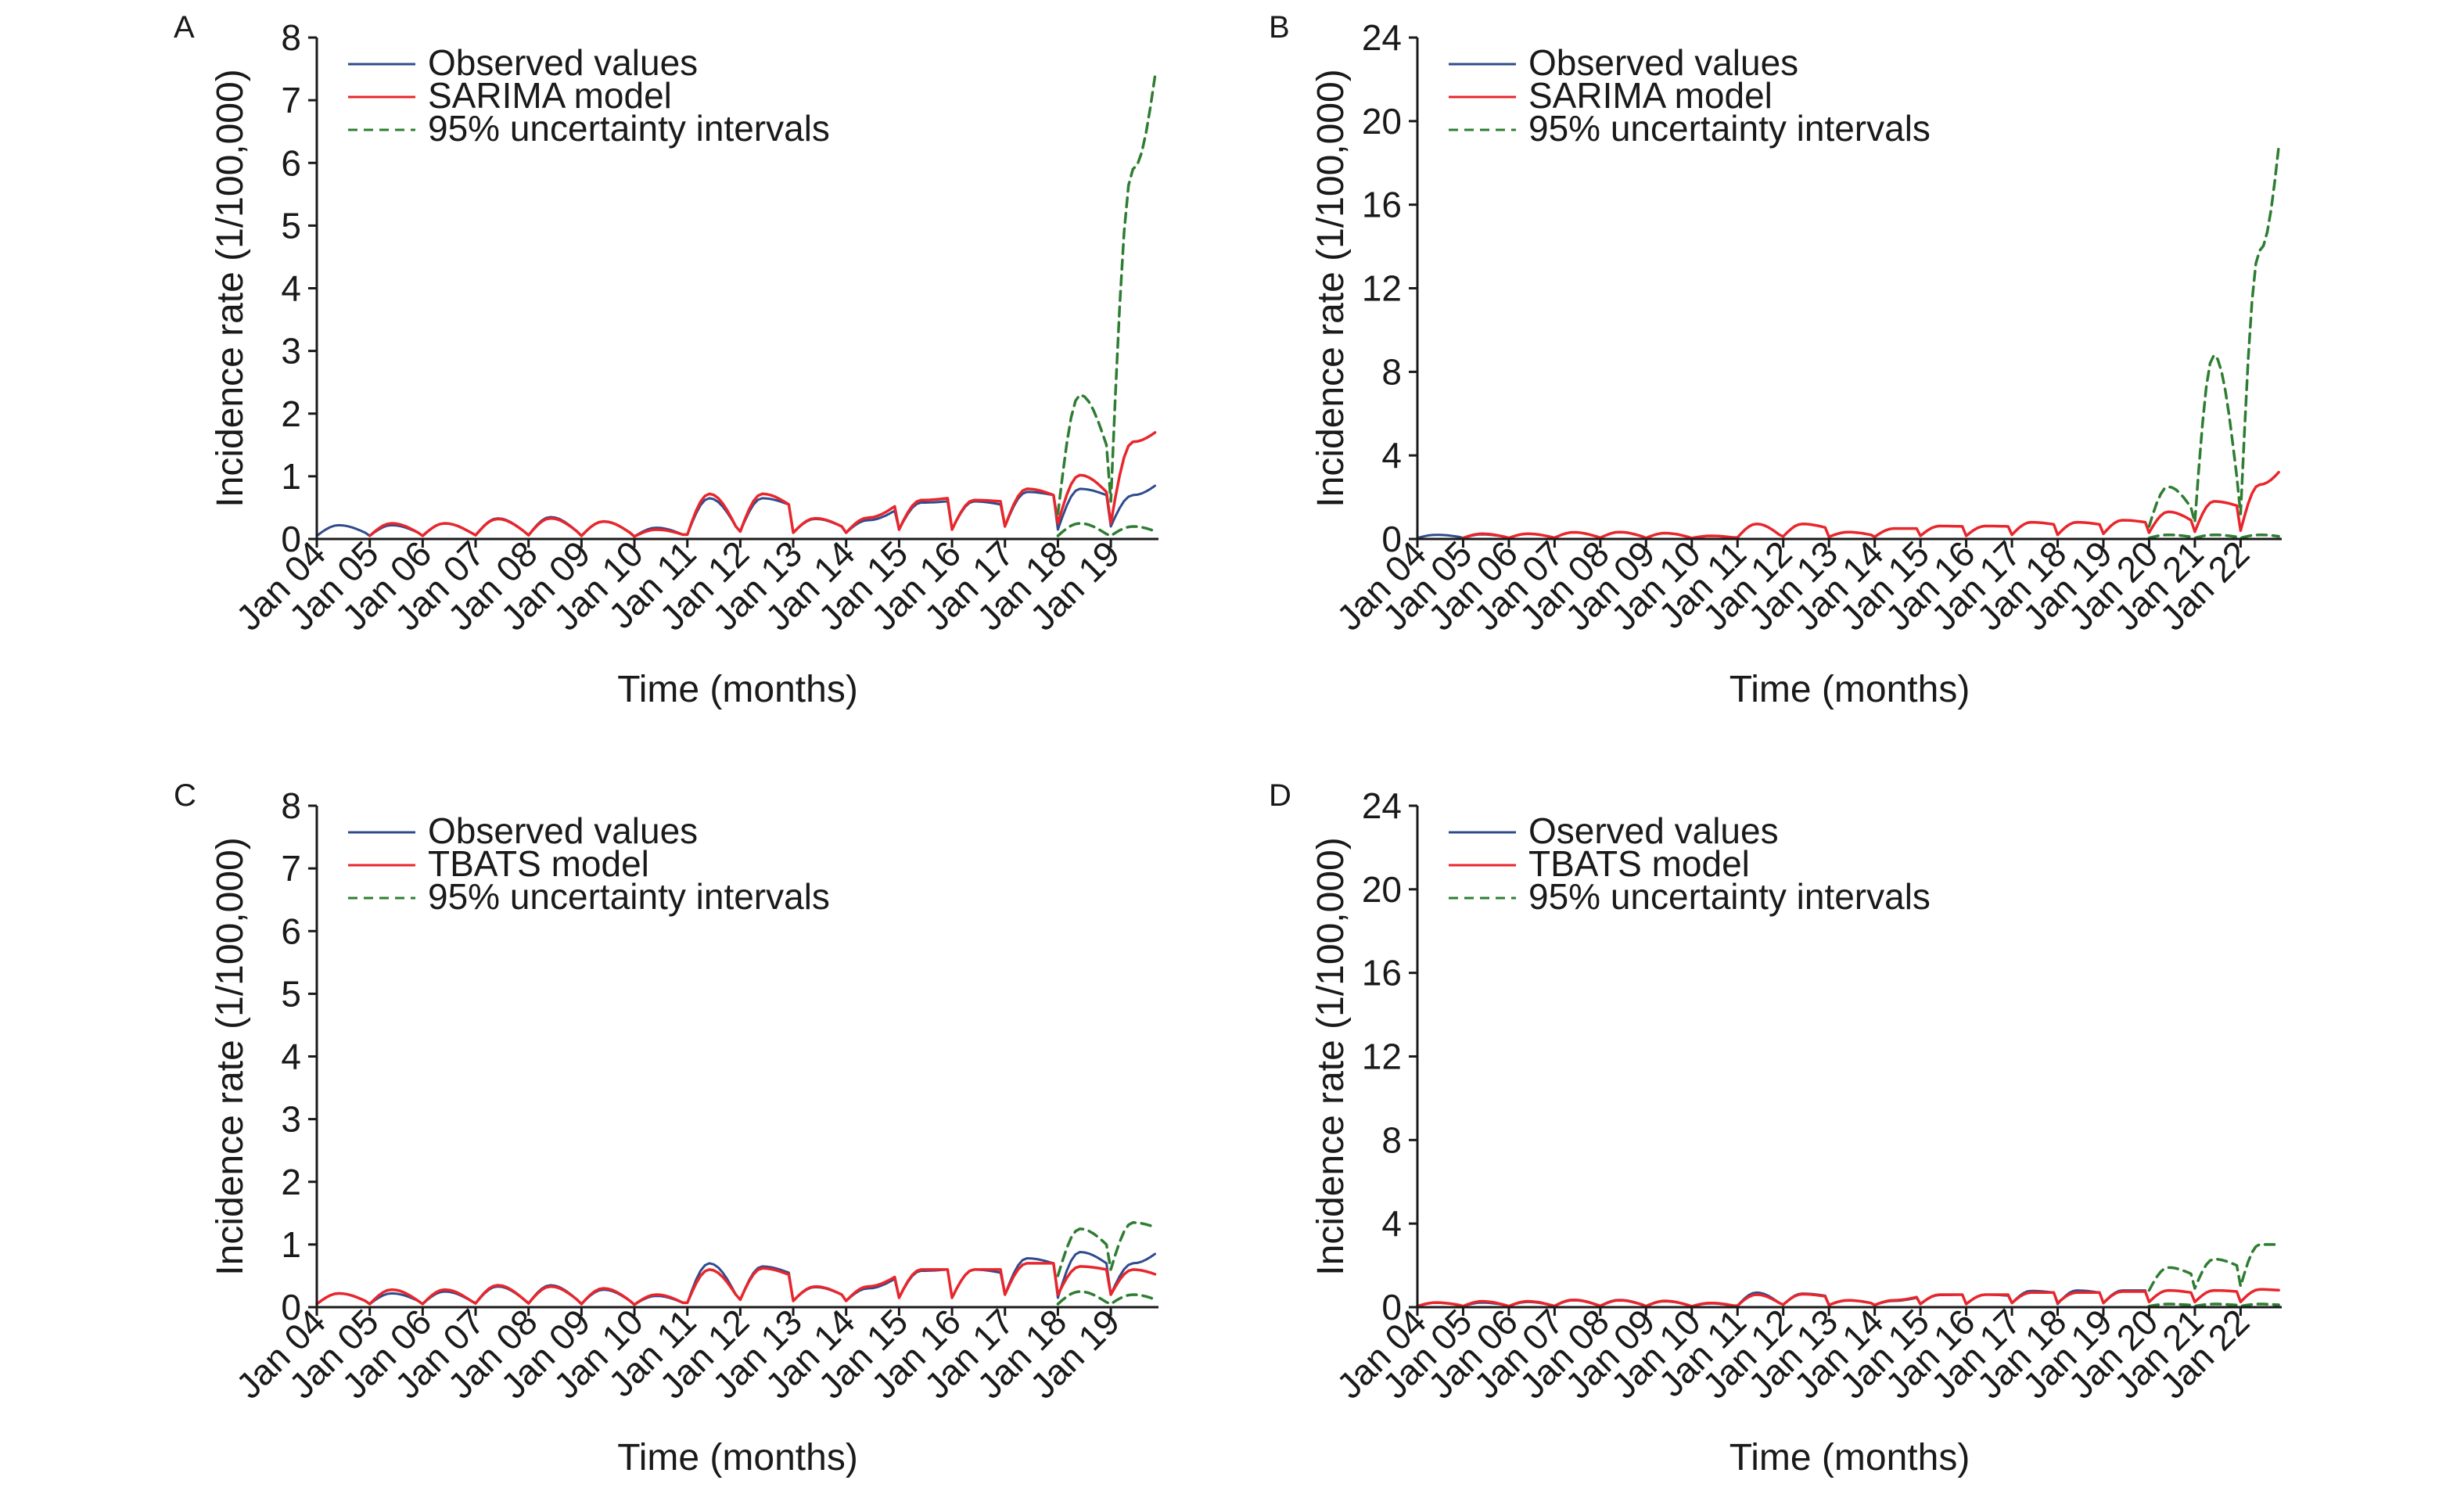 The height and width of the screenshot is (1491, 2464). Describe the element at coordinates (185, 796) in the screenshot. I see `panel-c-letter: C` at that location.